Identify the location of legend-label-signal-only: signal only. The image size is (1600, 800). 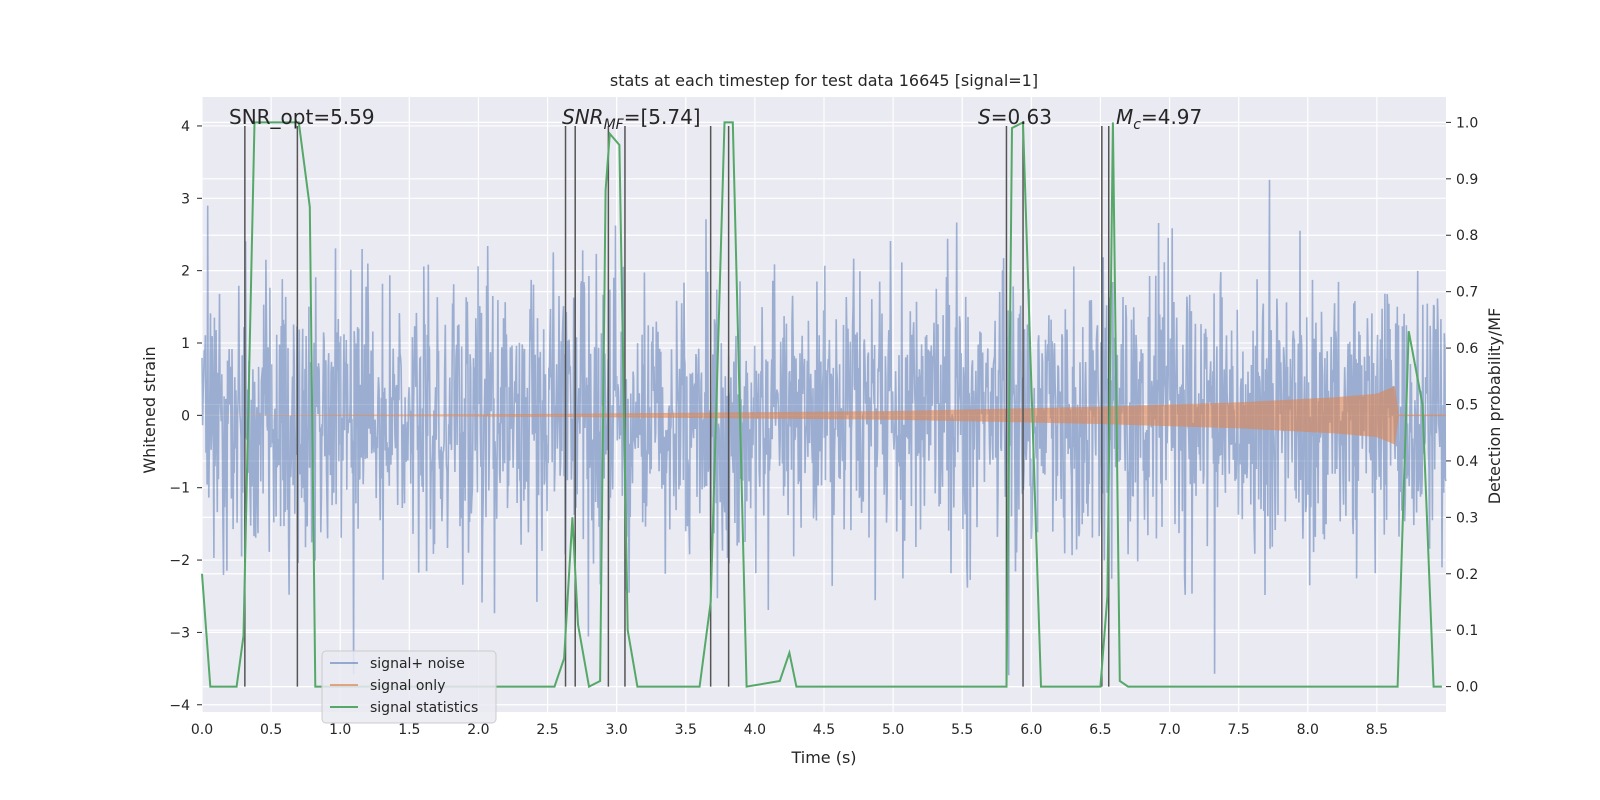
(407, 686).